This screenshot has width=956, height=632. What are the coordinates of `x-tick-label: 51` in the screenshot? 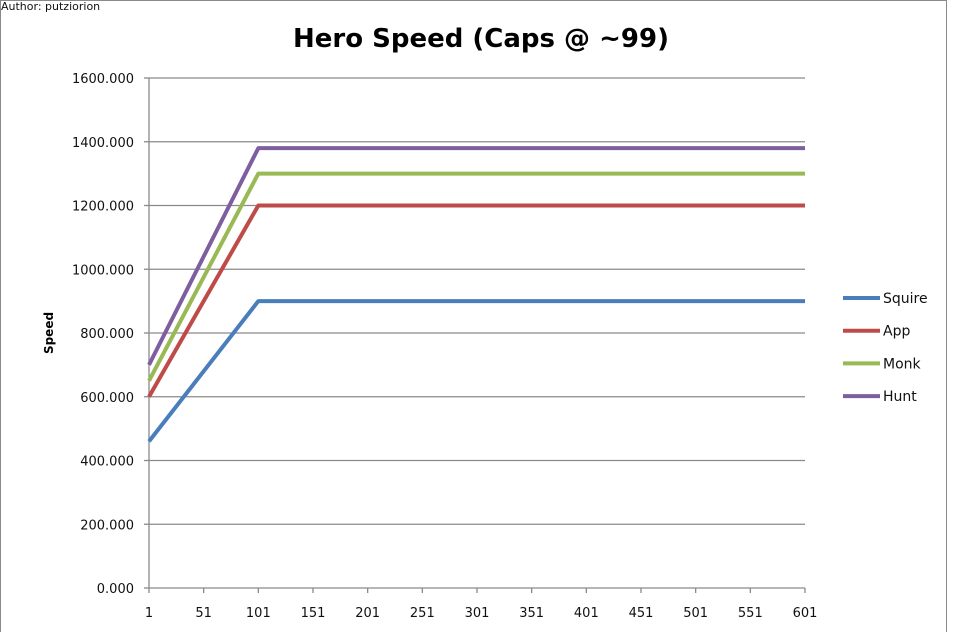 It's located at (203, 613).